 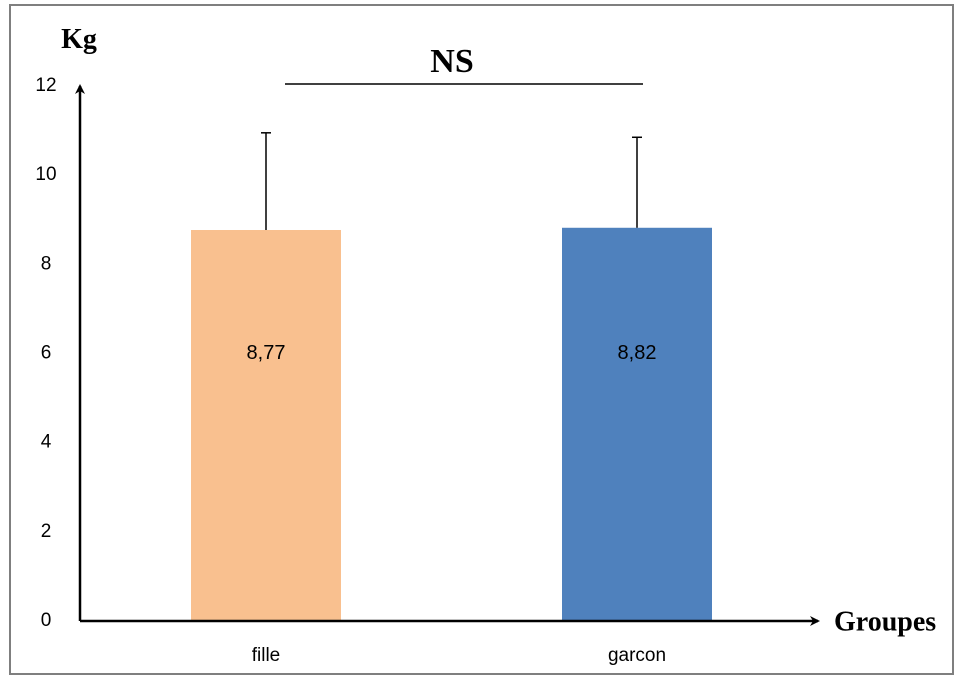 I want to click on x-axis-title: Groupes, so click(x=885, y=621).